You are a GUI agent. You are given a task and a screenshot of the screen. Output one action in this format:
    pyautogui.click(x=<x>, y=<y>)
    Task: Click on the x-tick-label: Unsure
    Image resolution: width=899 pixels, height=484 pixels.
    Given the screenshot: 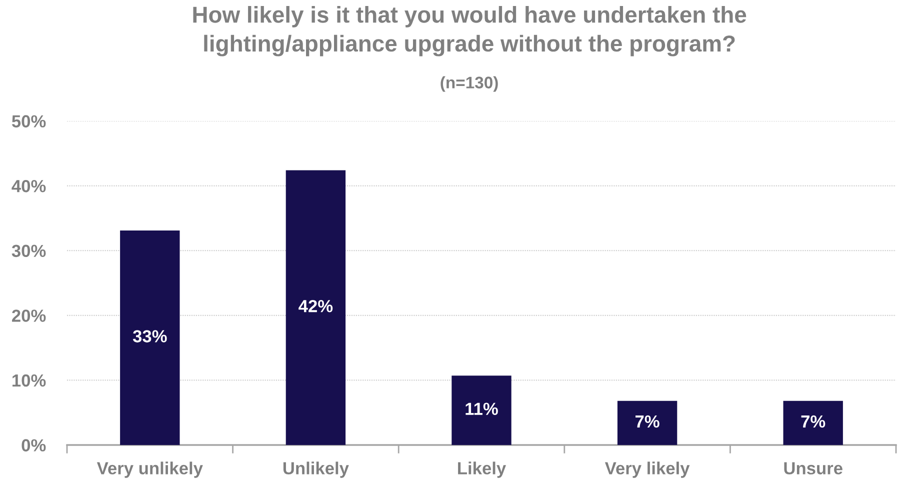 What is the action you would take?
    pyautogui.click(x=813, y=468)
    